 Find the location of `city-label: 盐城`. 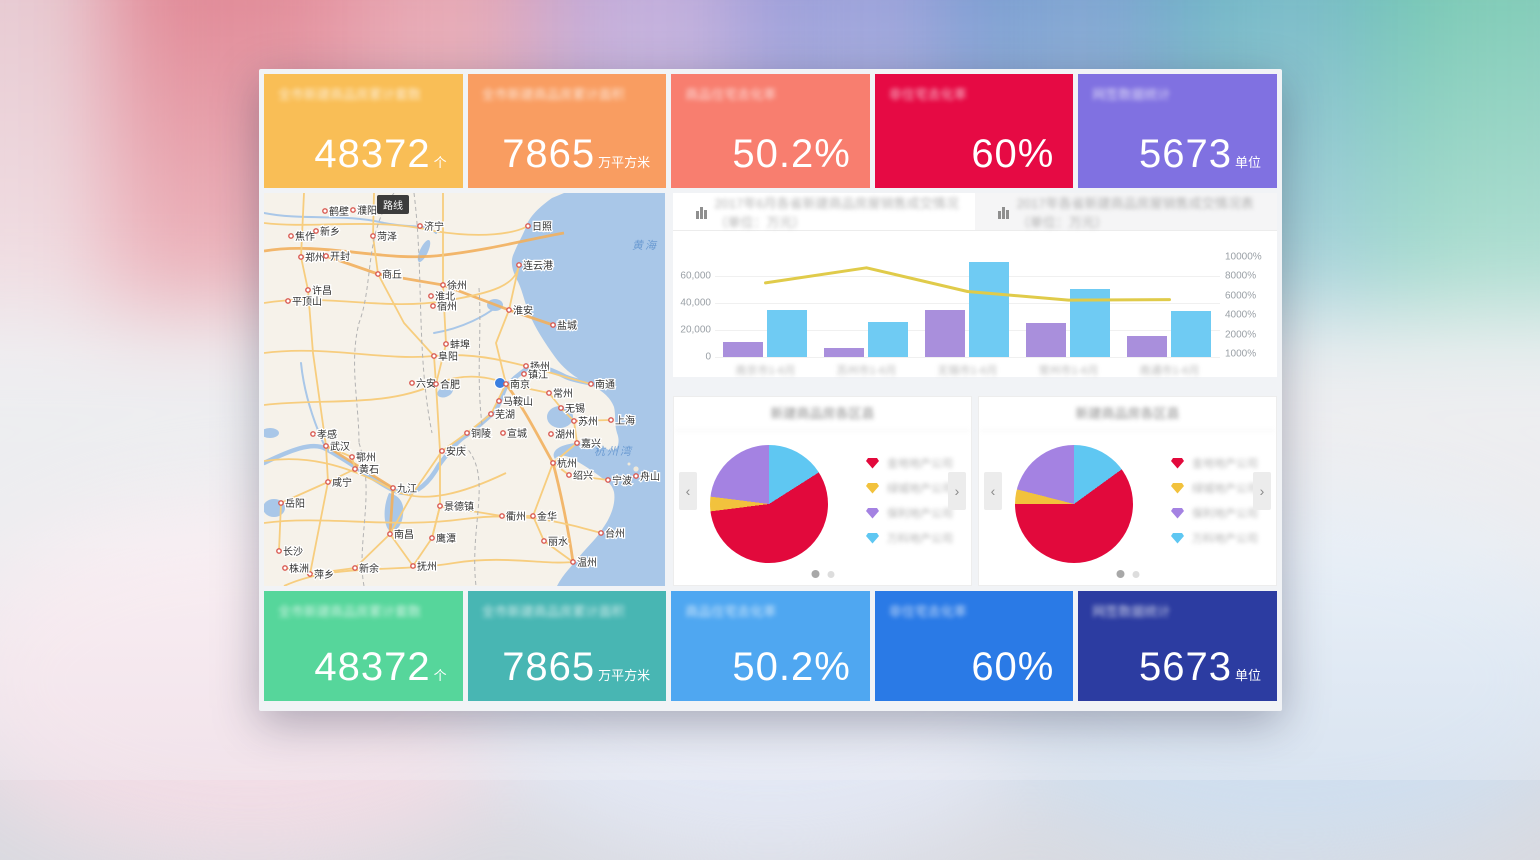

city-label: 盐城 is located at coordinates (567, 325).